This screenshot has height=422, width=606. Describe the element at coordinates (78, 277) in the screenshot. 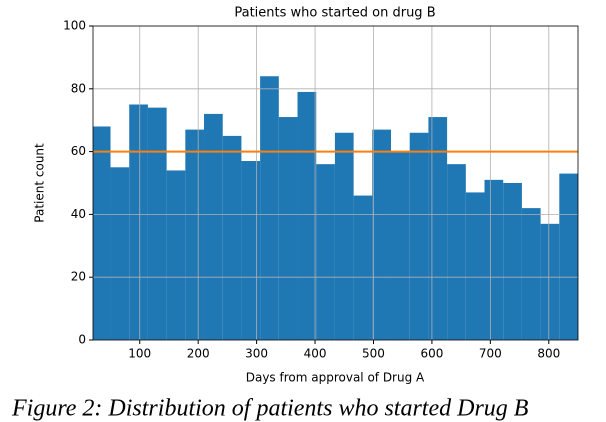

I see `y-tick-label: 20` at that location.